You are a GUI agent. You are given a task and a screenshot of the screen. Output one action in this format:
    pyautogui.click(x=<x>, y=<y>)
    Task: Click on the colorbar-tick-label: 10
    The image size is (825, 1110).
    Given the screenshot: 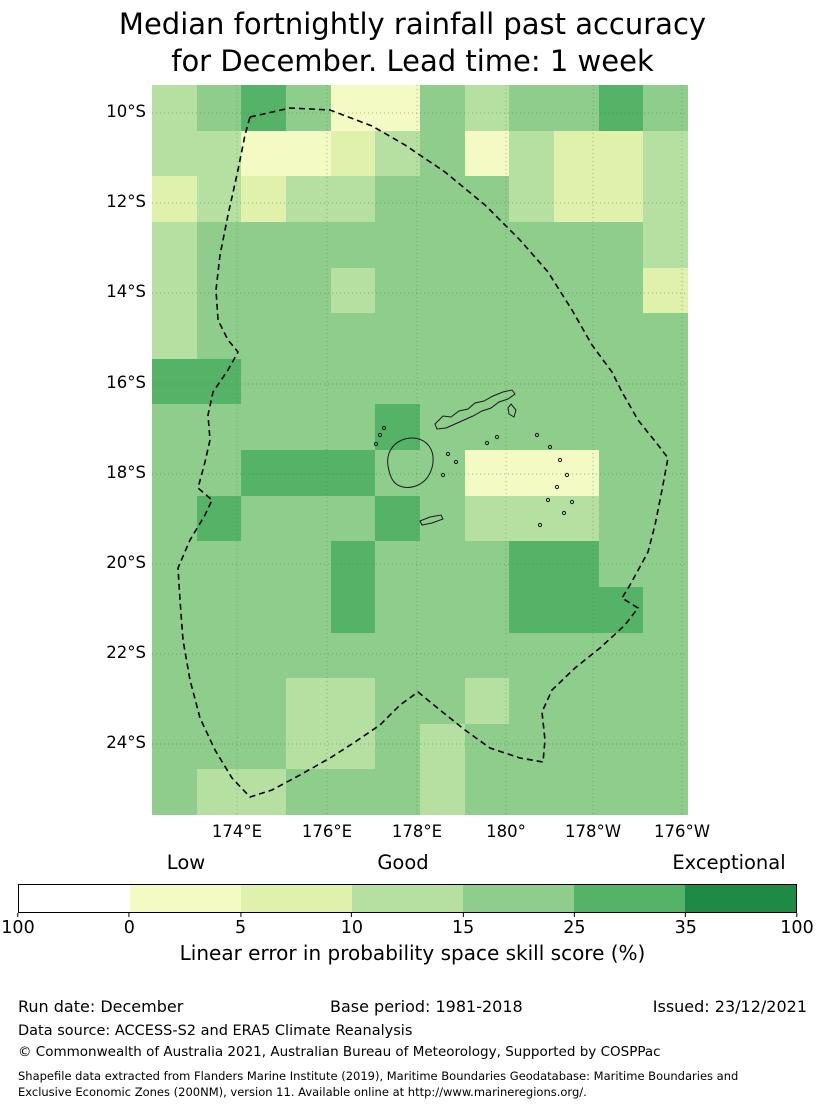 What is the action you would take?
    pyautogui.click(x=351, y=928)
    